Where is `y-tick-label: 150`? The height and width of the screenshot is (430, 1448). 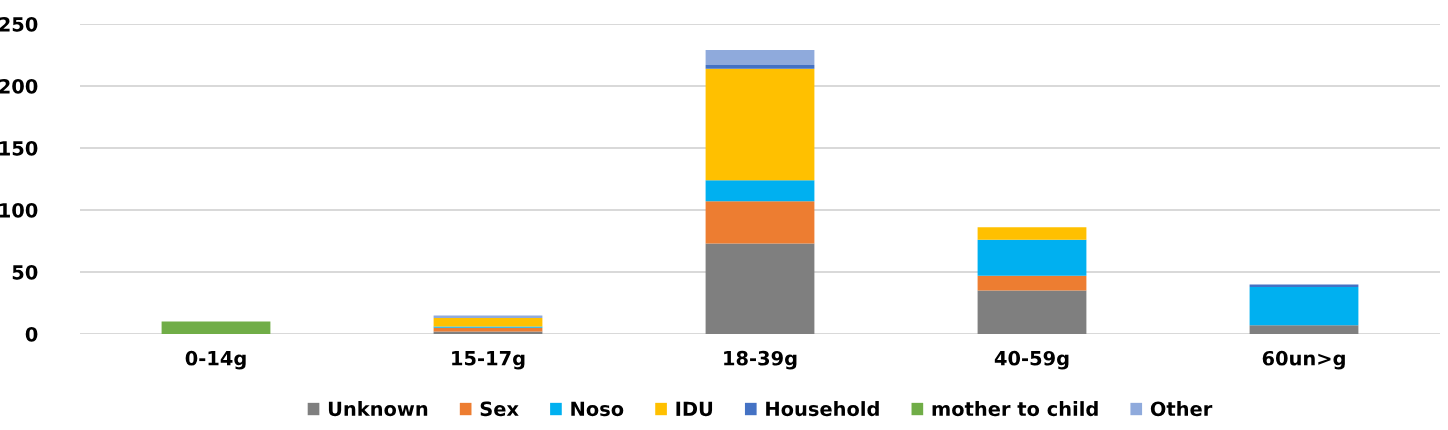
y-tick-label: 150 is located at coordinates (19, 148).